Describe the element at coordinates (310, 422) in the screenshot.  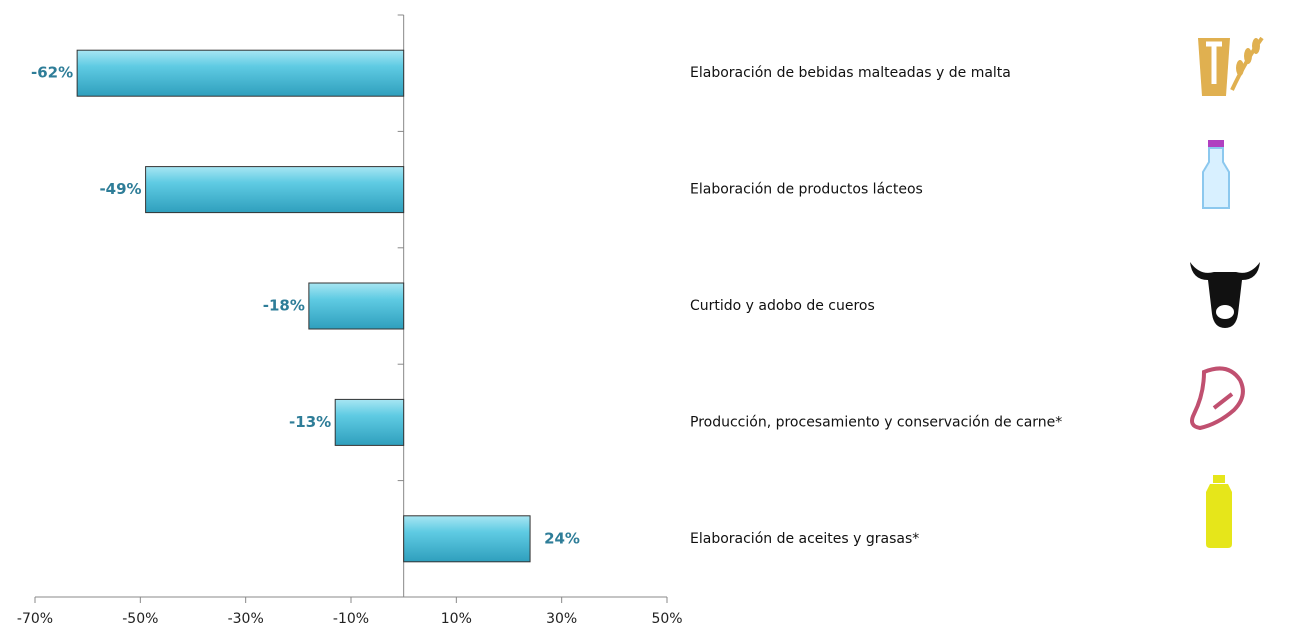
I see `value-label: -13%` at that location.